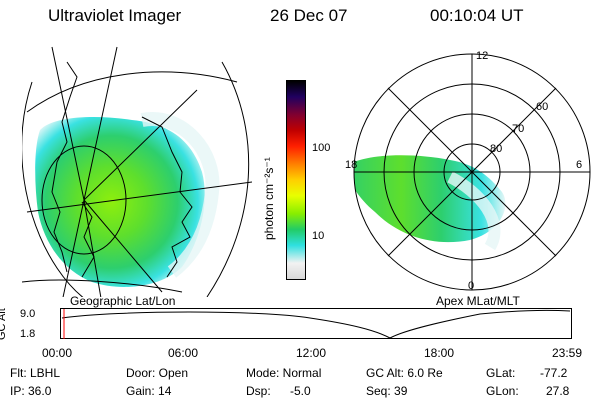  Describe the element at coordinates (496, 149) in the screenshot. I see `mlat-label-80: 80` at that location.